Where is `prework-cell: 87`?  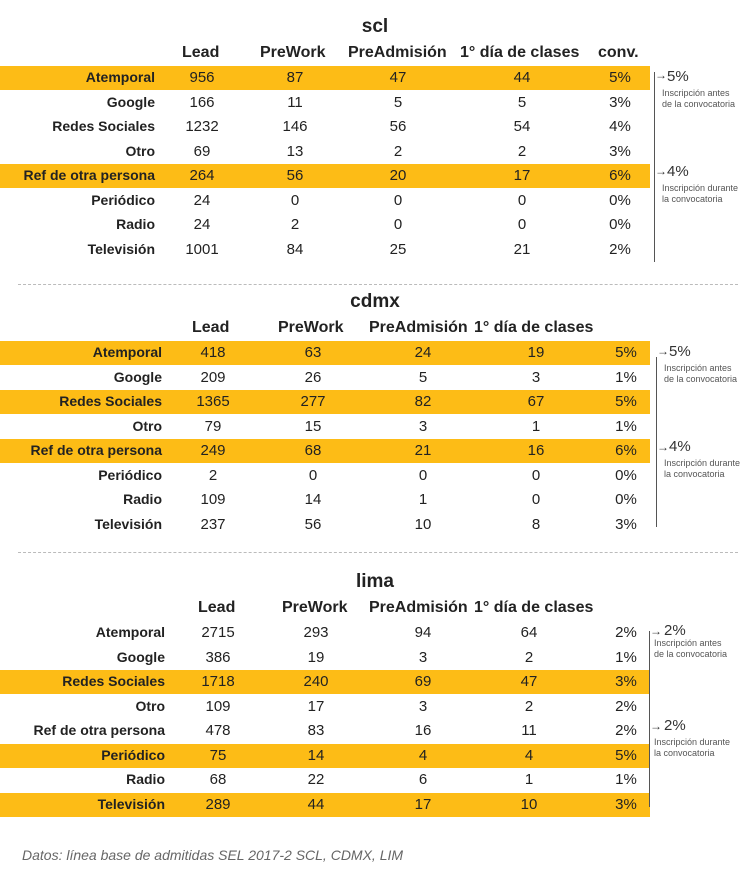
prework-cell: 87 is located at coordinates (295, 77).